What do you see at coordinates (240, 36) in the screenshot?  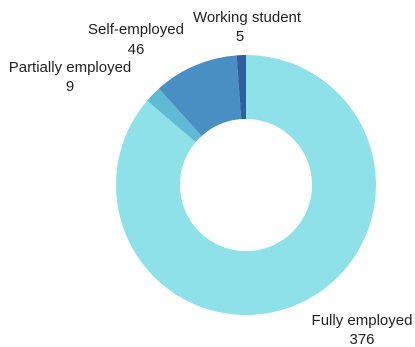 I see `label-working-student-value: 5` at bounding box center [240, 36].